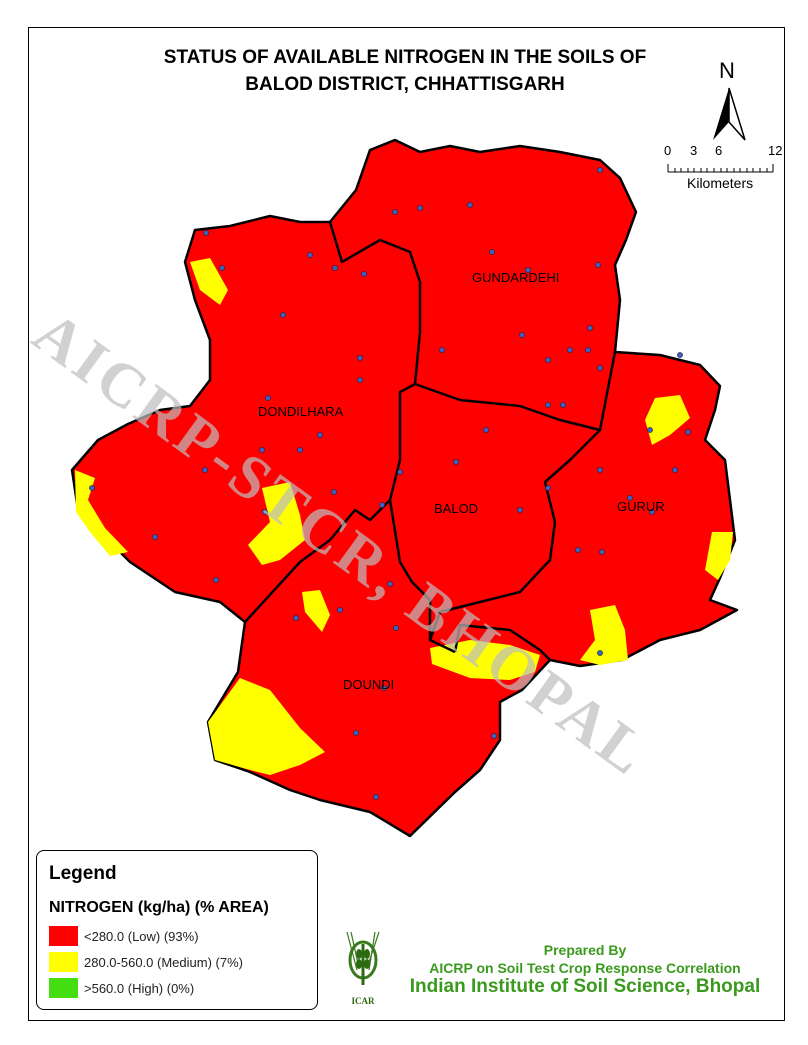 Image resolution: width=808 pixels, height=1045 pixels. I want to click on legend-item-high: >560.0 (High) (0%), so click(121, 988).